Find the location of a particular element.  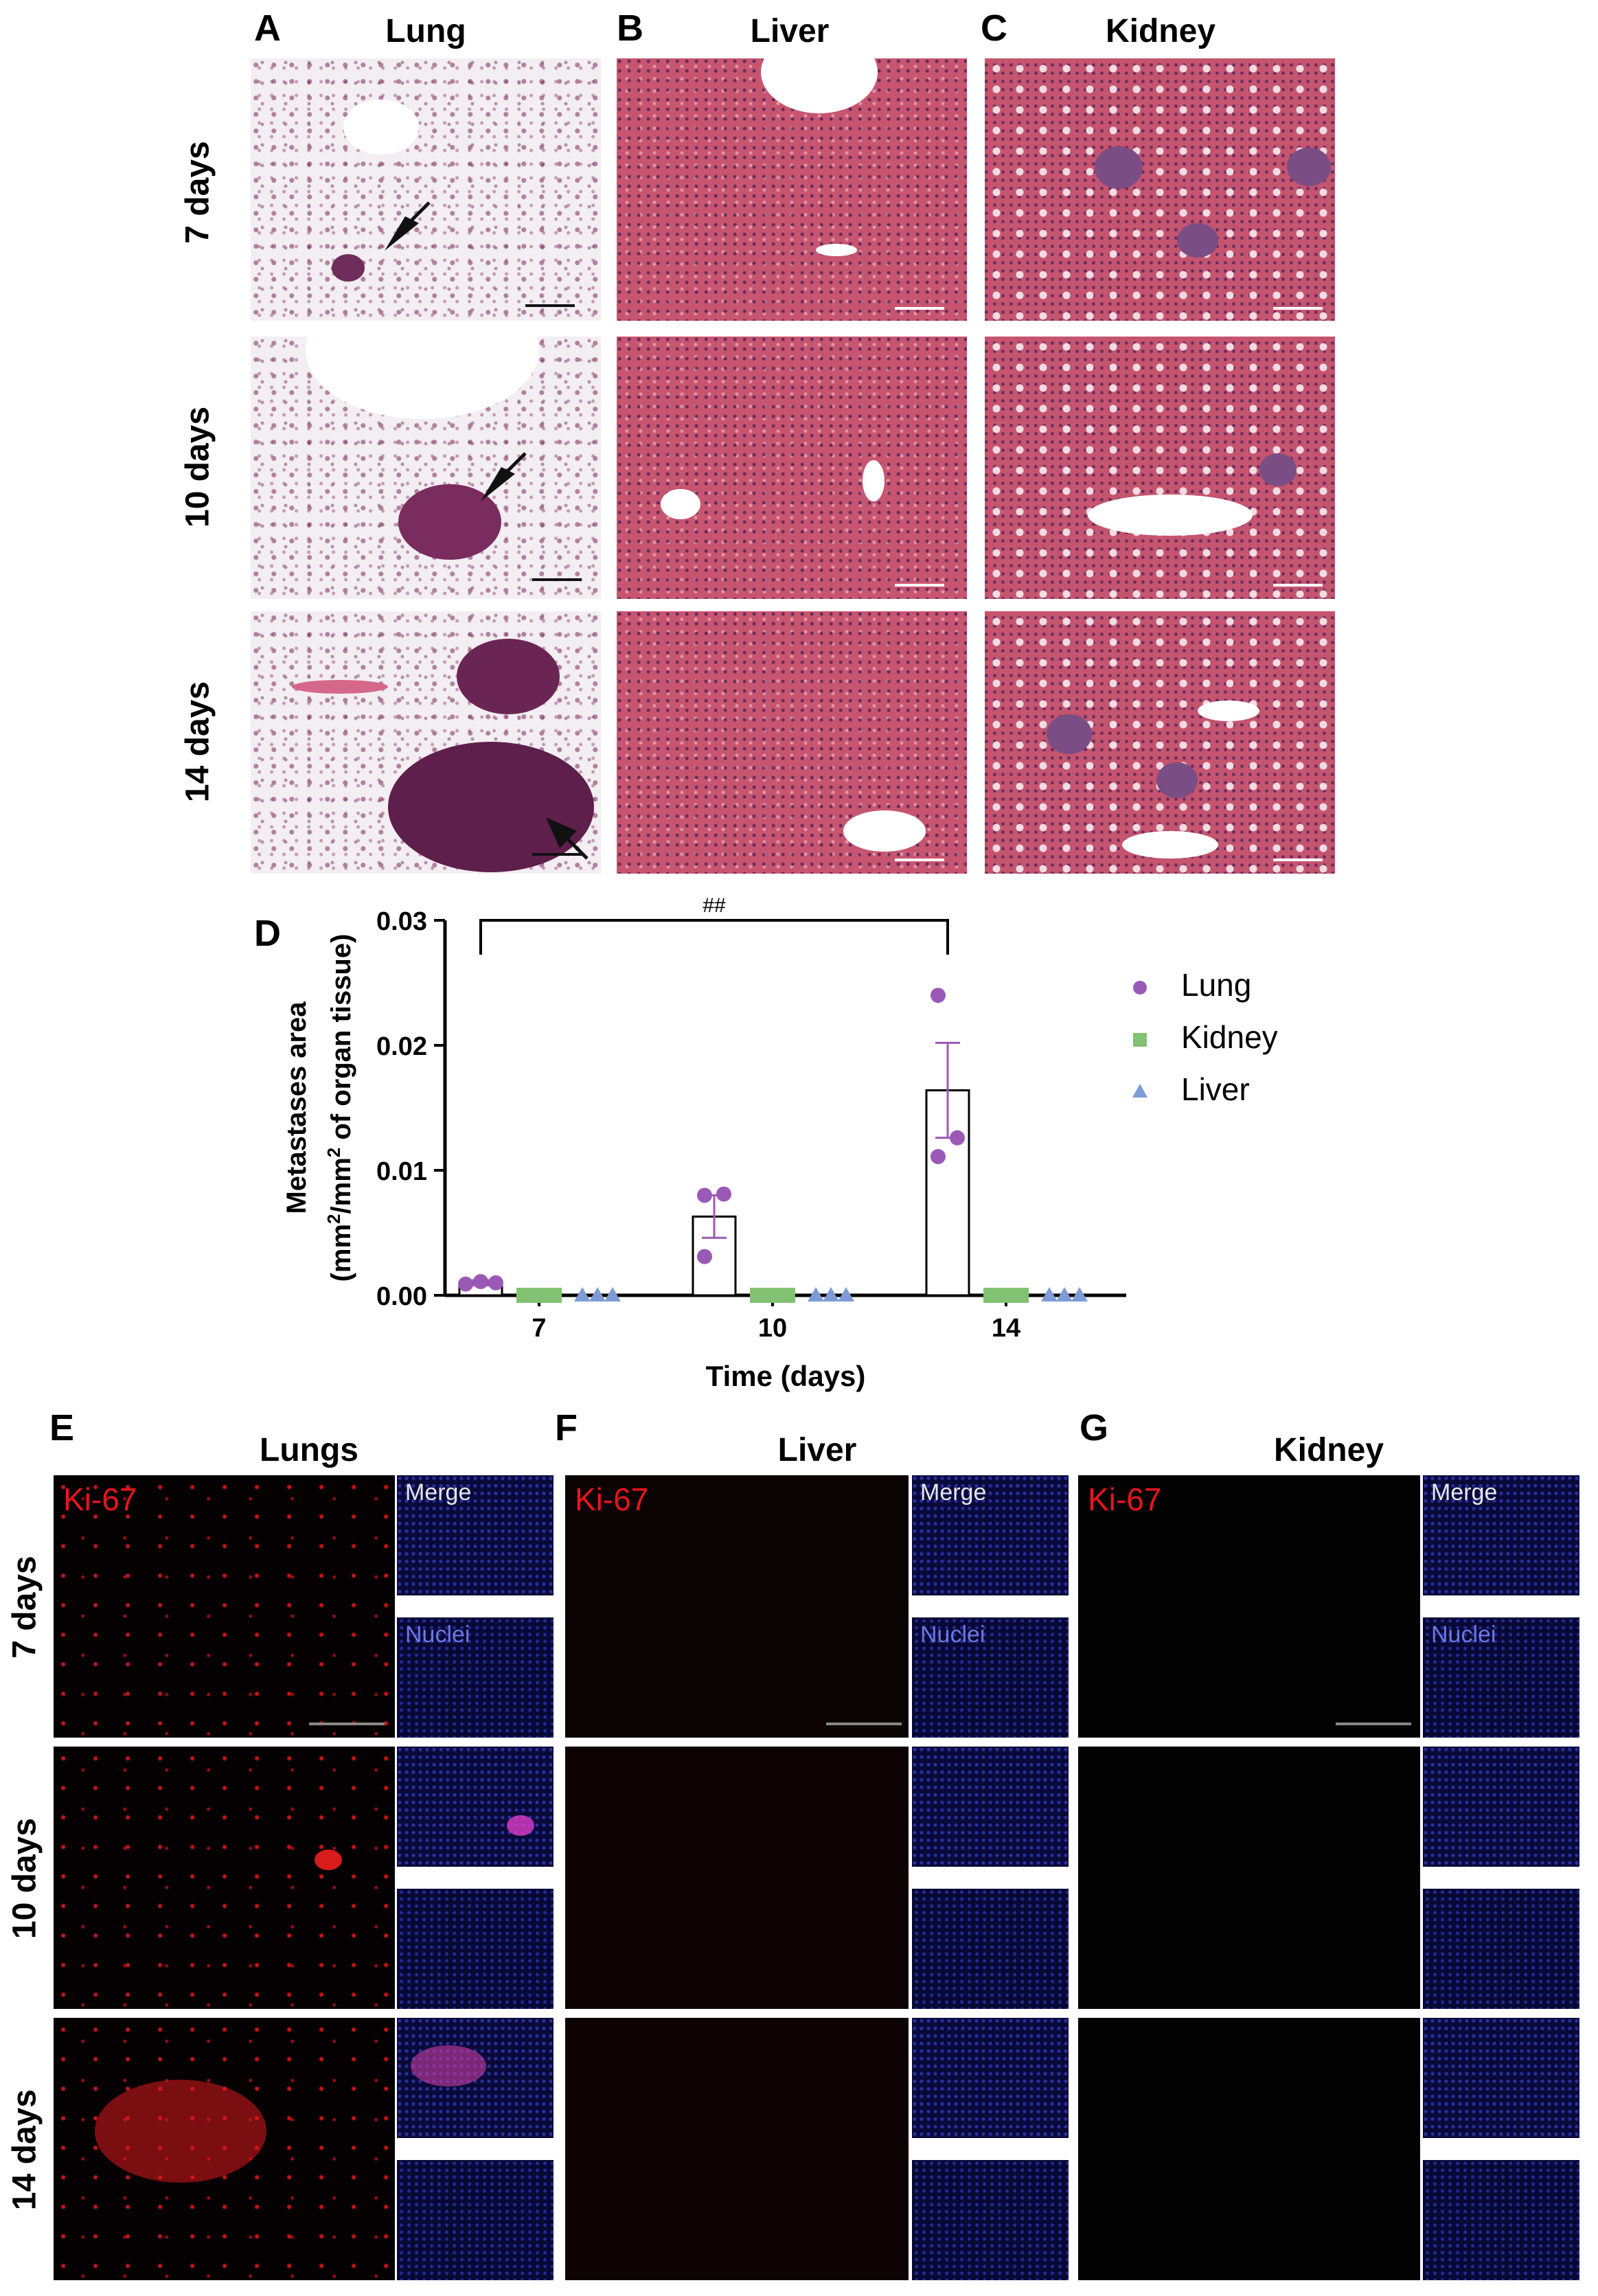

liver-merge-14-days is located at coordinates (990, 2078).